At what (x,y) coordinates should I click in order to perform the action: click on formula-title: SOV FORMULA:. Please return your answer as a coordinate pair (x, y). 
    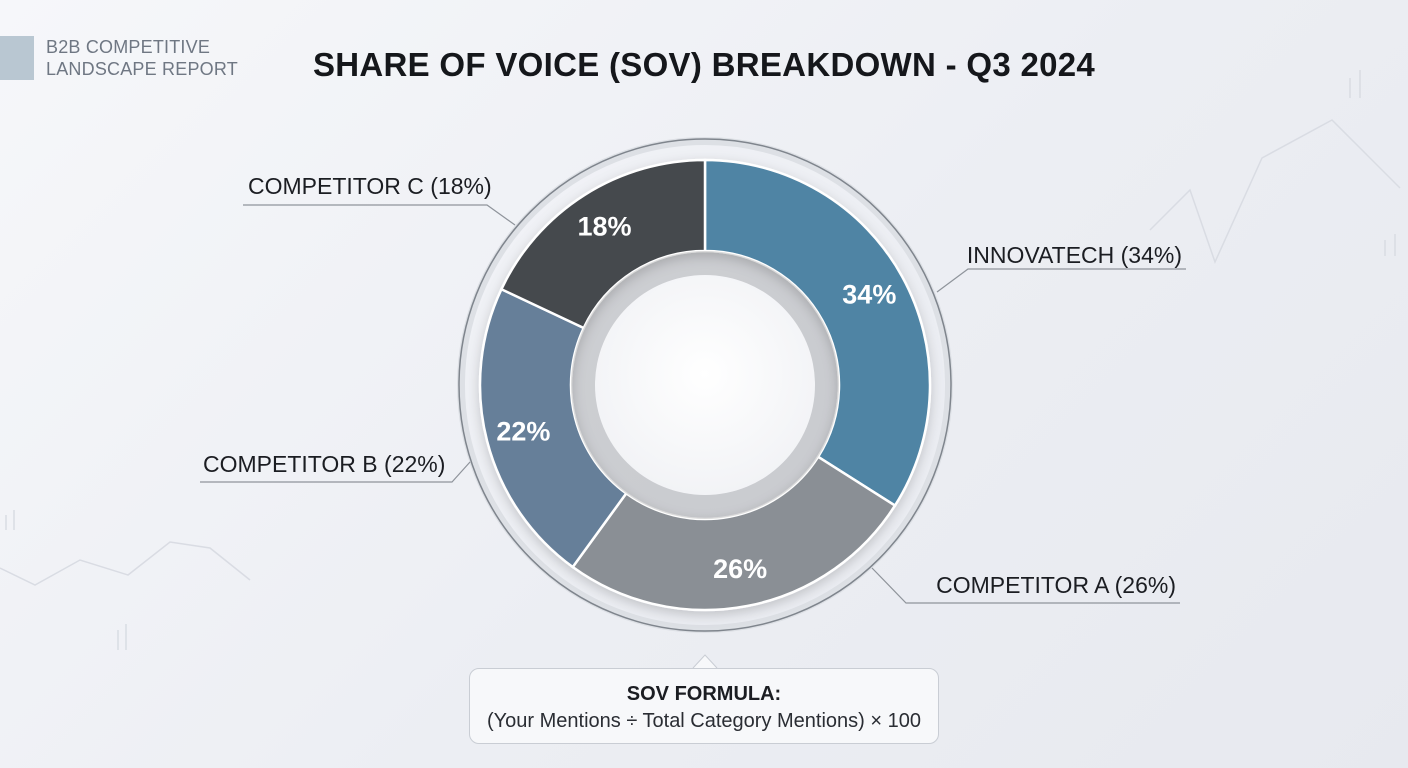
    Looking at the image, I should click on (704, 694).